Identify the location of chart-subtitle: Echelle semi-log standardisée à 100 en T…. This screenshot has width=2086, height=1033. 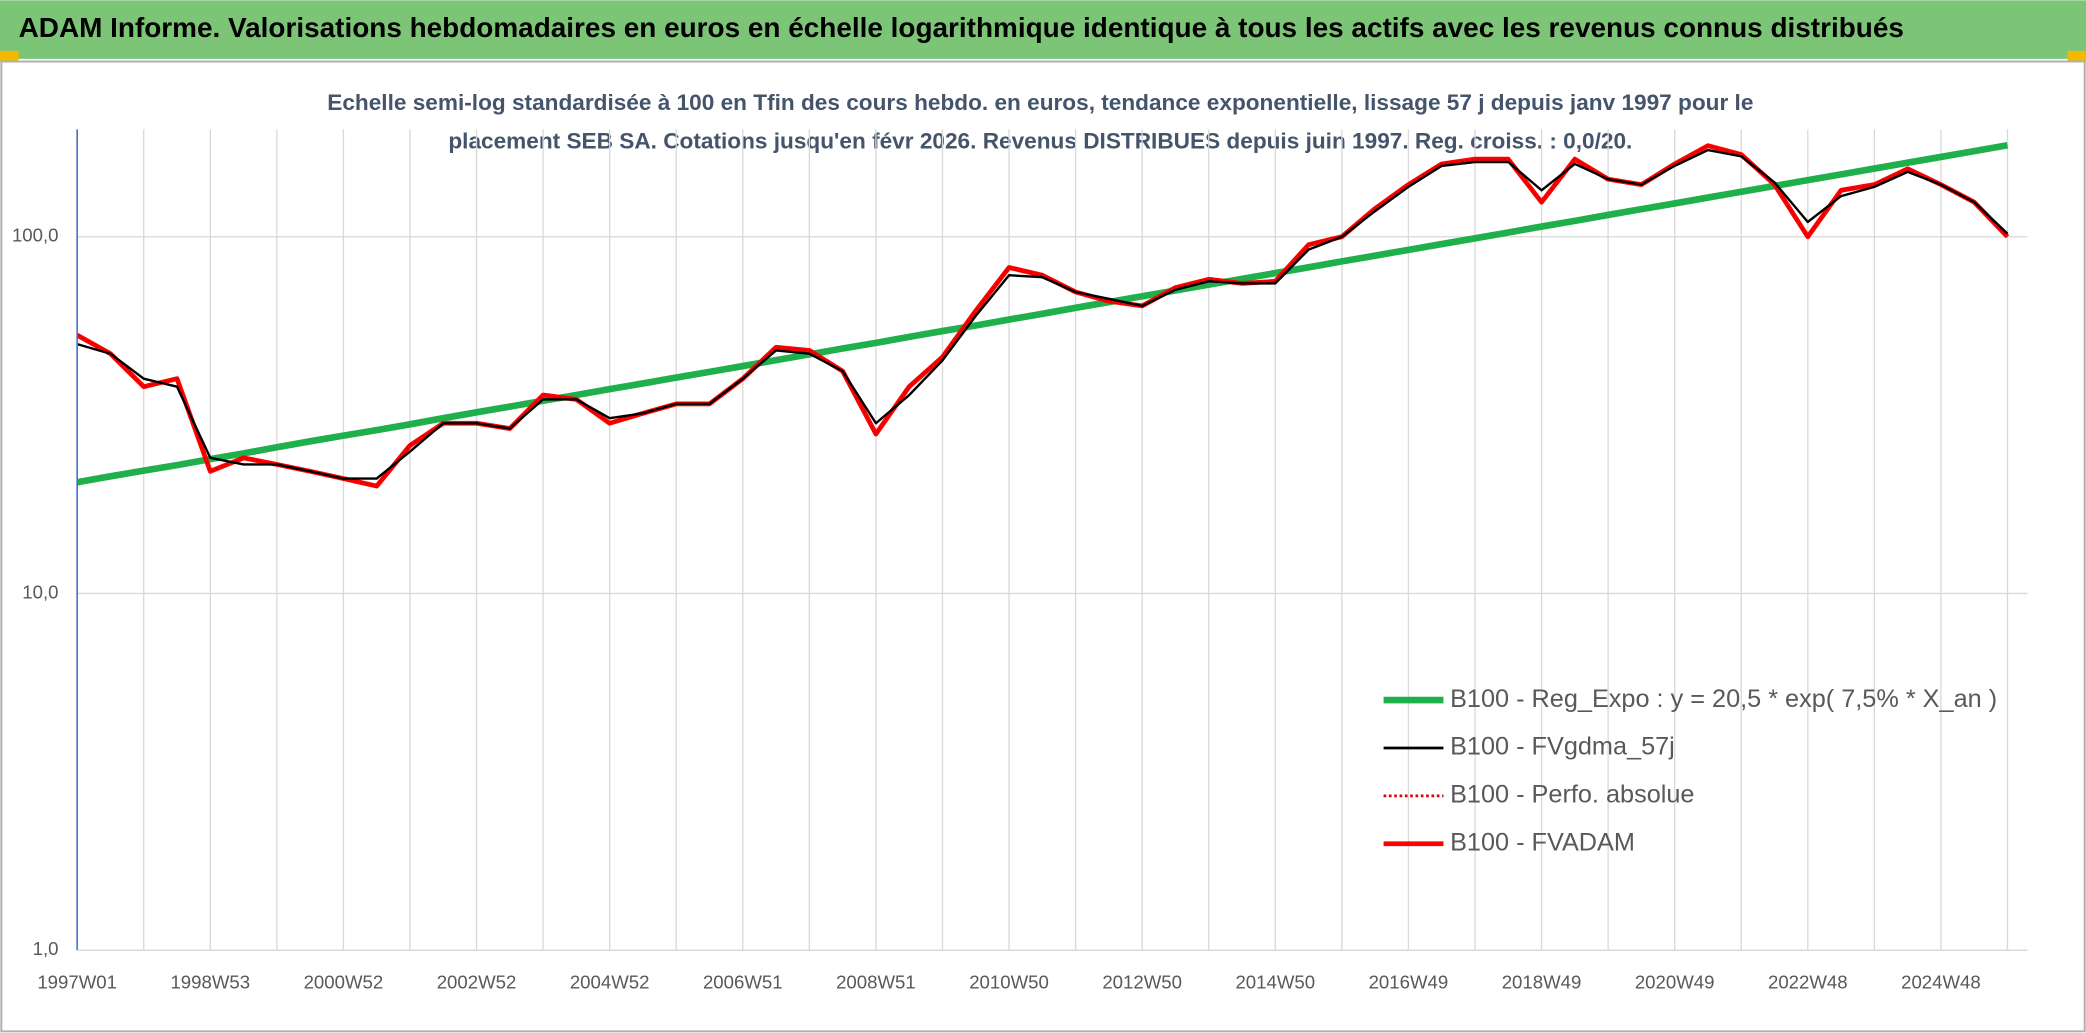
(1040, 102).